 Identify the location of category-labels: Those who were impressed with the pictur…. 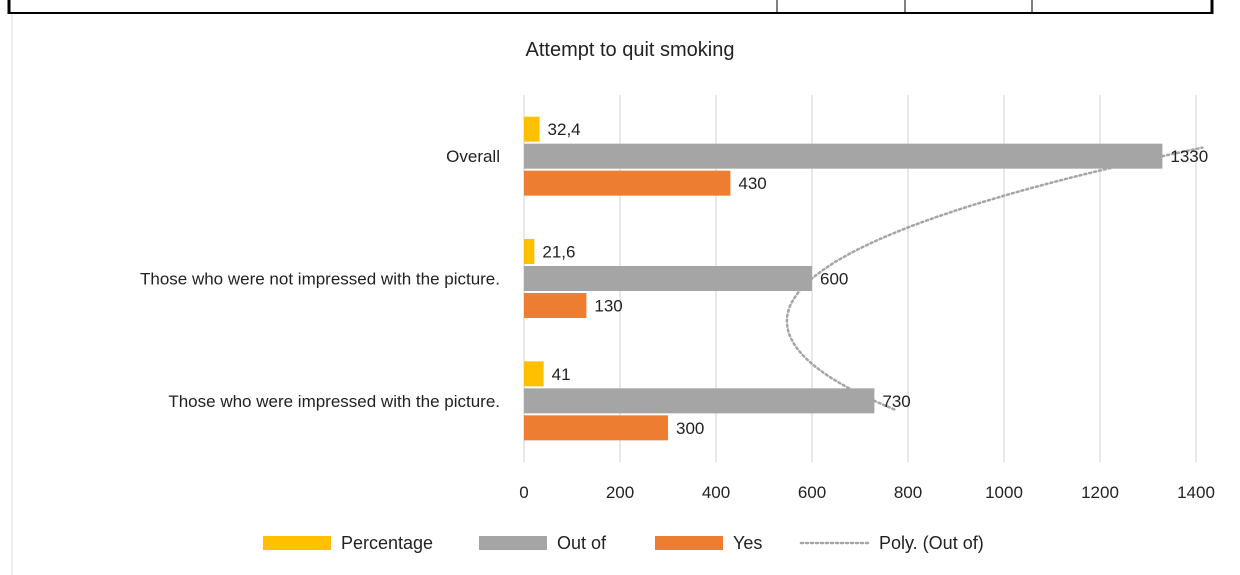
(320, 279).